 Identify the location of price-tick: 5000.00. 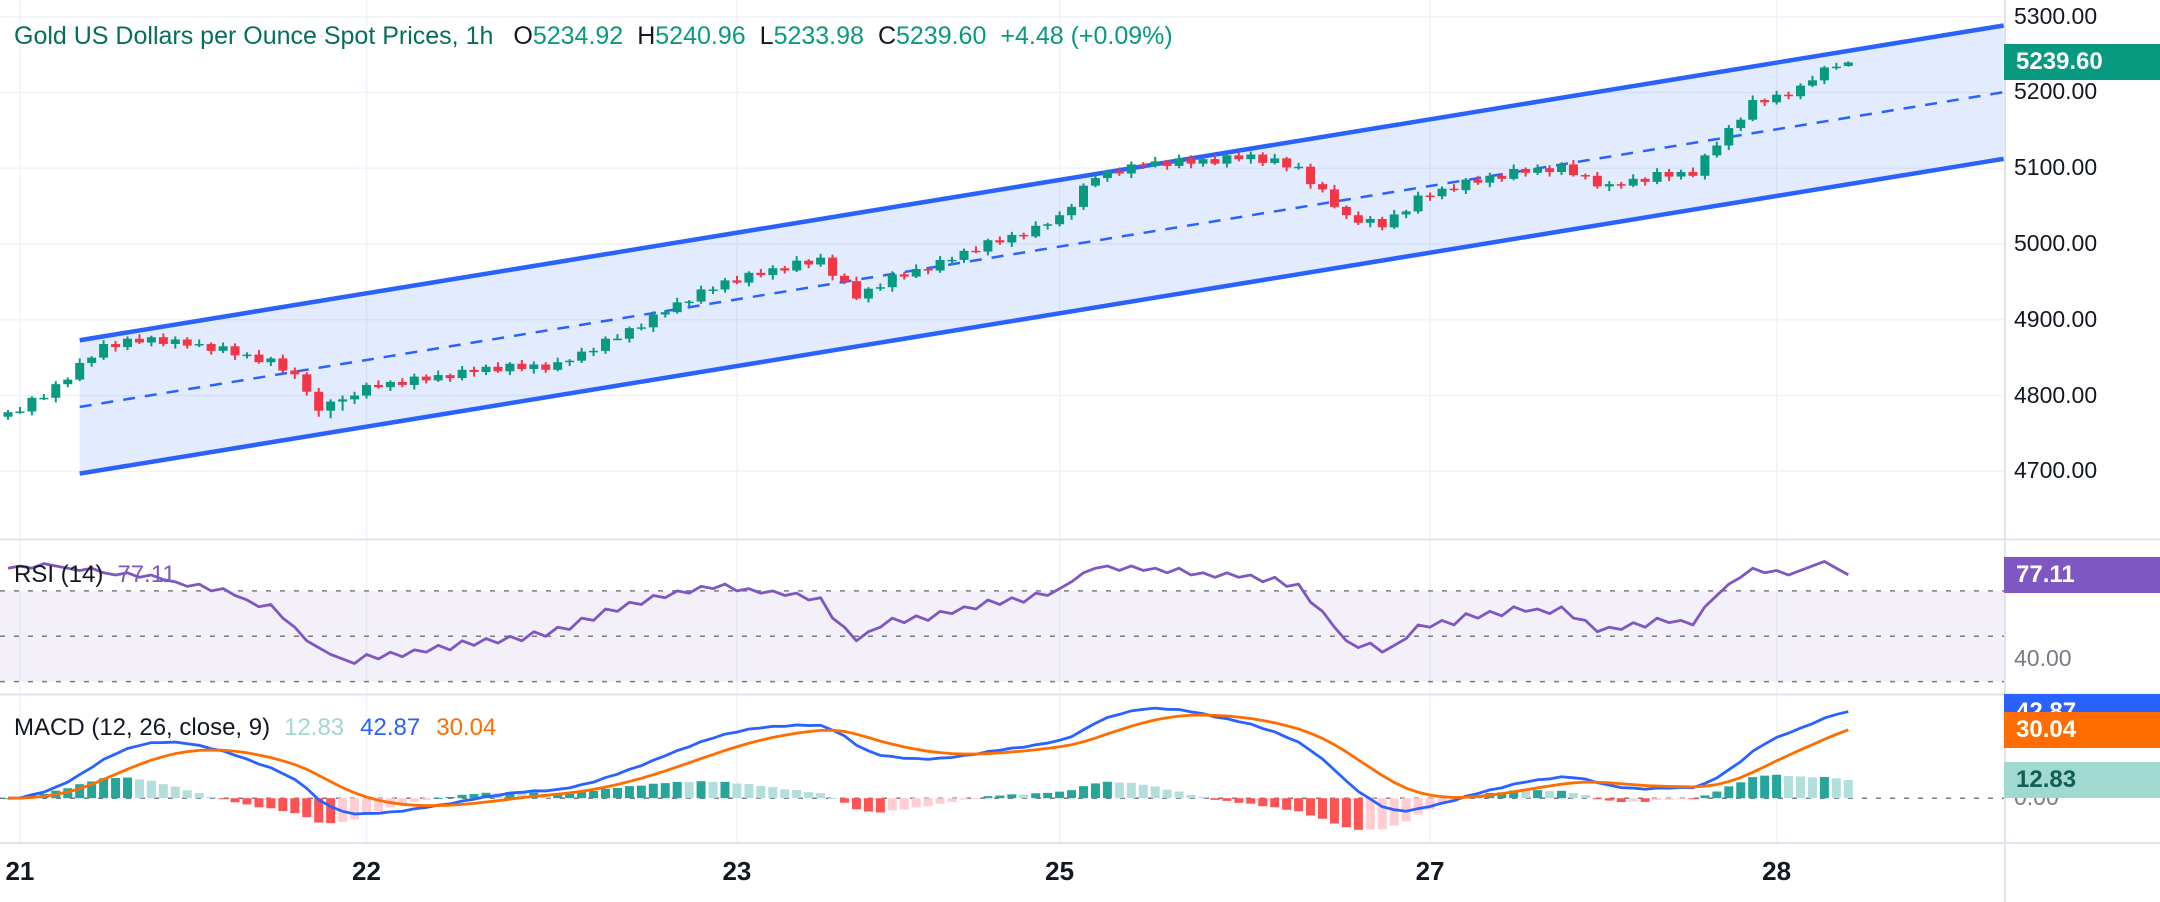
(2056, 242).